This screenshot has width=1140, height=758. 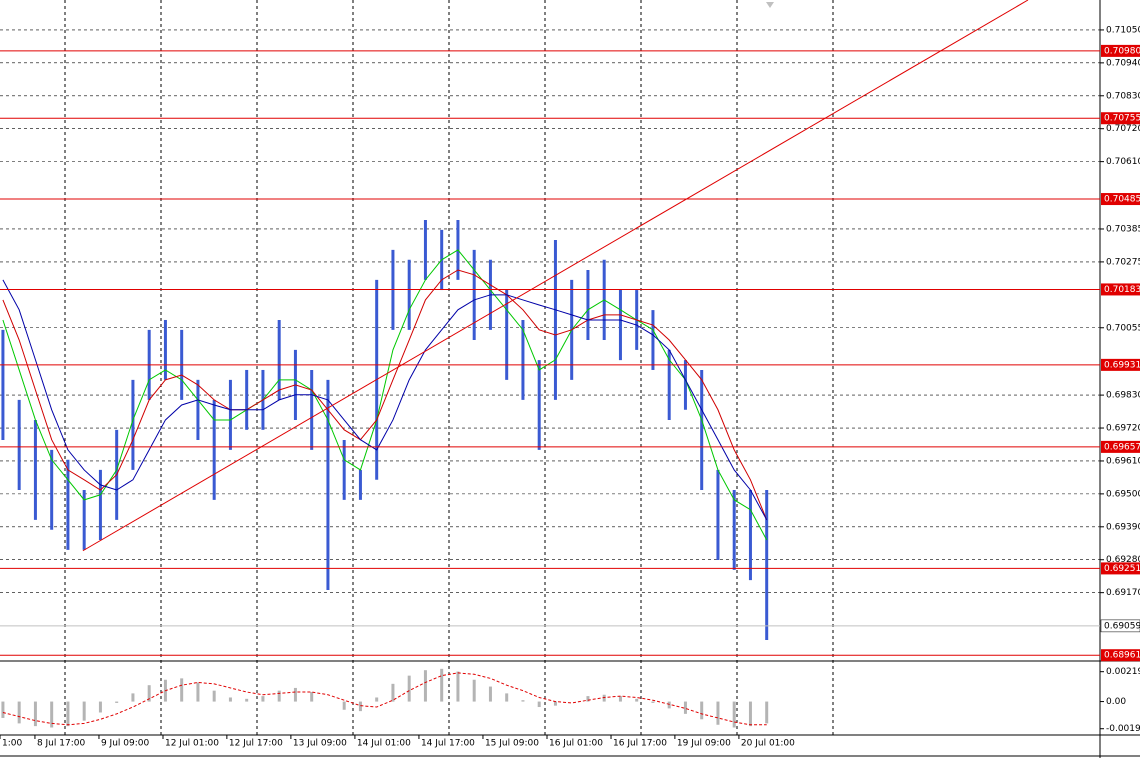 I want to click on y-tick-label: 0.71050, so click(x=1123, y=30).